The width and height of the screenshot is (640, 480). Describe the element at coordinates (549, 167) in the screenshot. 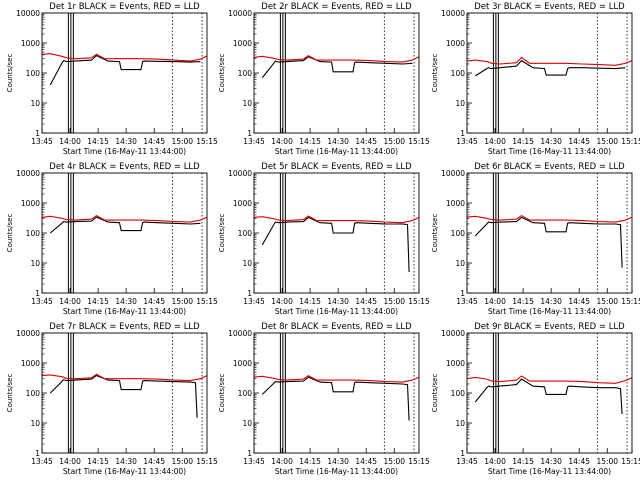

I see `panel-title: Det 6r BLACK = Events, RED = LLD` at that location.